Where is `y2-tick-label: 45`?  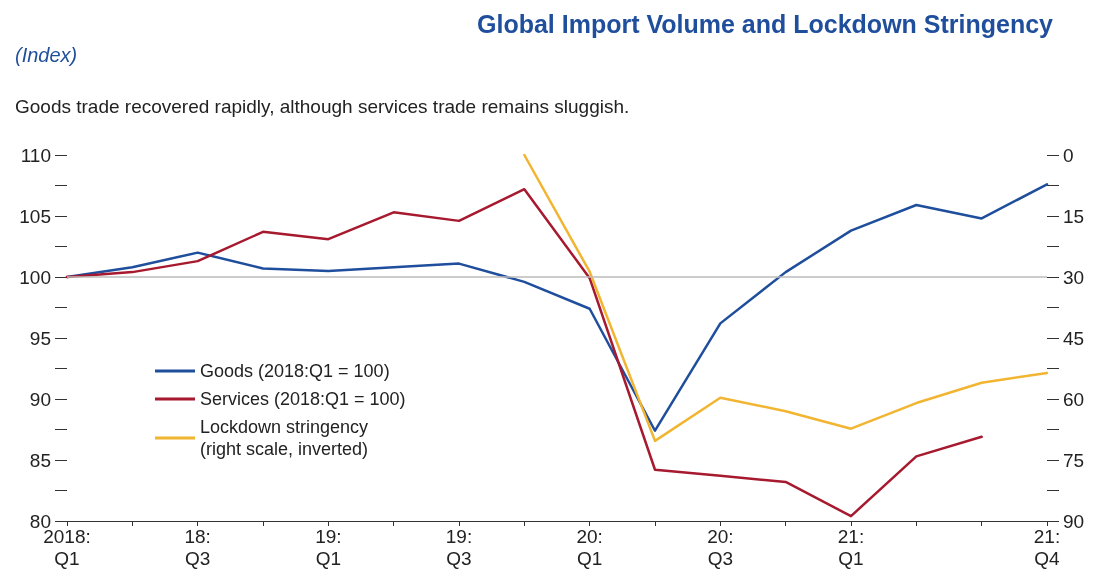 y2-tick-label: 45 is located at coordinates (1074, 338).